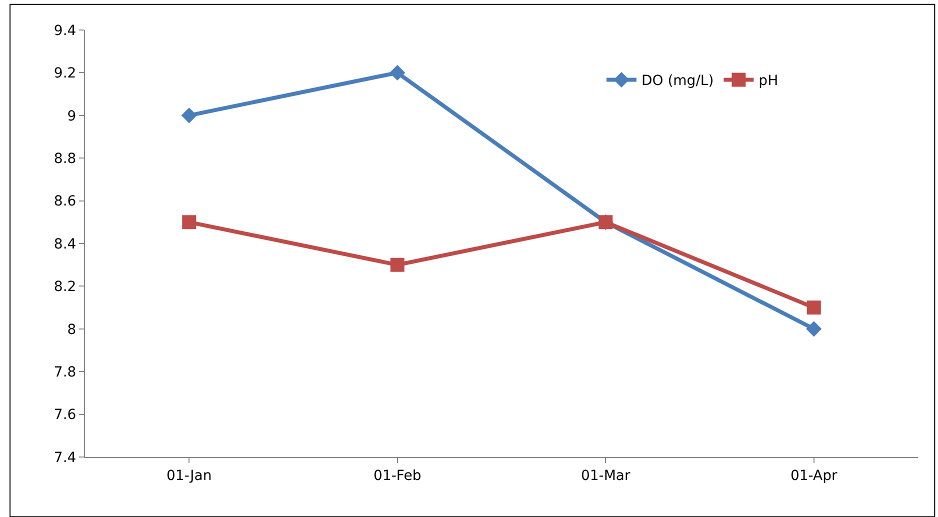 The image size is (938, 517). What do you see at coordinates (65, 74) in the screenshot?
I see `y-tick-label: 9.2` at bounding box center [65, 74].